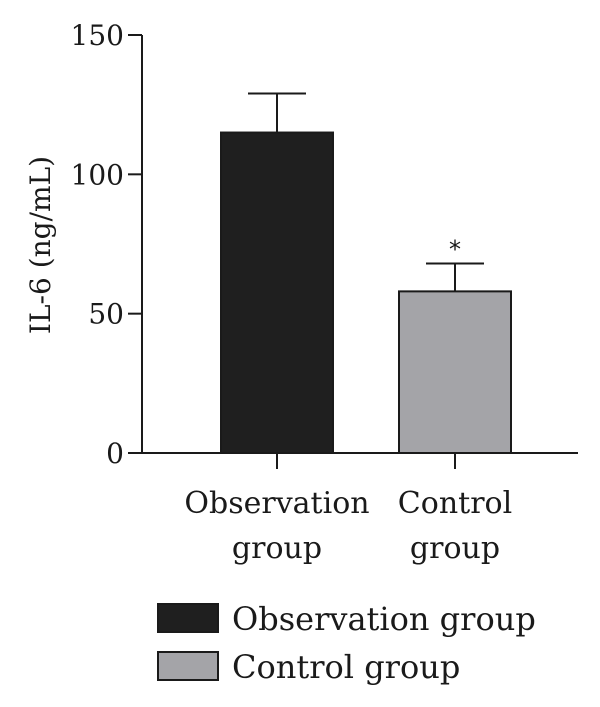 Image resolution: width=600 pixels, height=707 pixels. I want to click on legend-label: Control group, so click(346, 667).